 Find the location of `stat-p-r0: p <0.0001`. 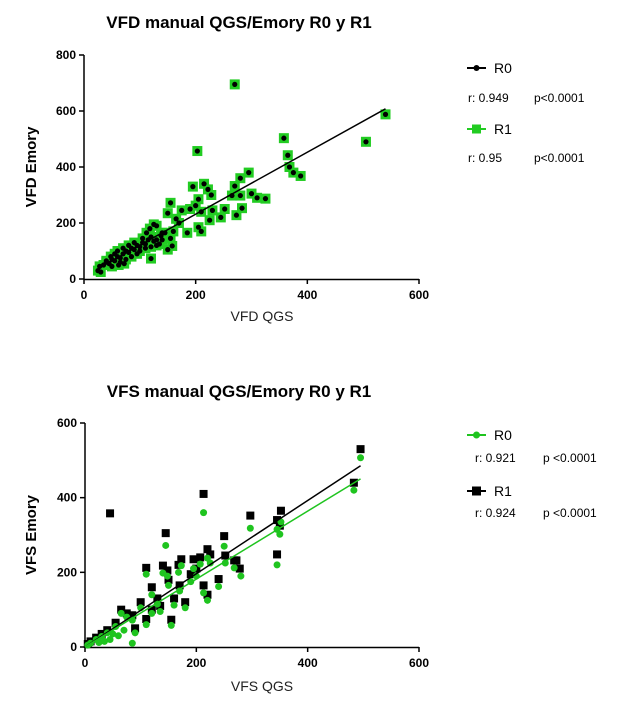

stat-p-r0: p <0.0001 is located at coordinates (570, 458).